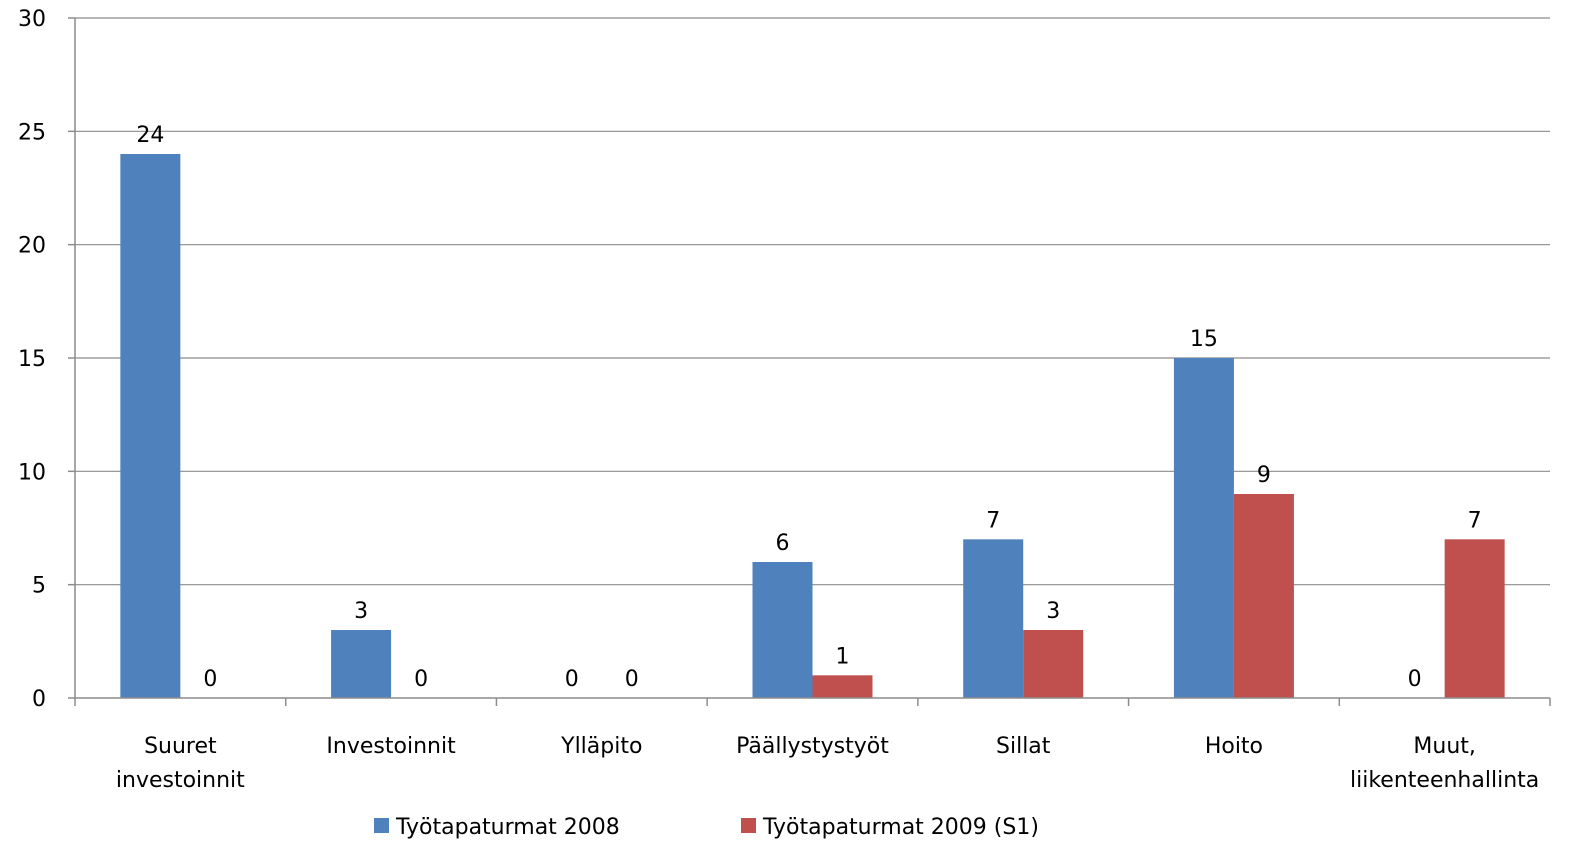 The width and height of the screenshot is (1579, 849). Describe the element at coordinates (39, 699) in the screenshot. I see `y-tick-label: 0` at that location.